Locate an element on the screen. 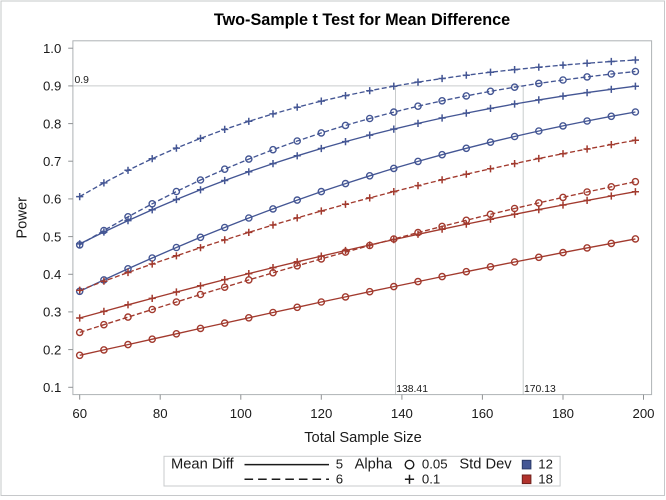  svg-text: 180 is located at coordinates (563, 413).